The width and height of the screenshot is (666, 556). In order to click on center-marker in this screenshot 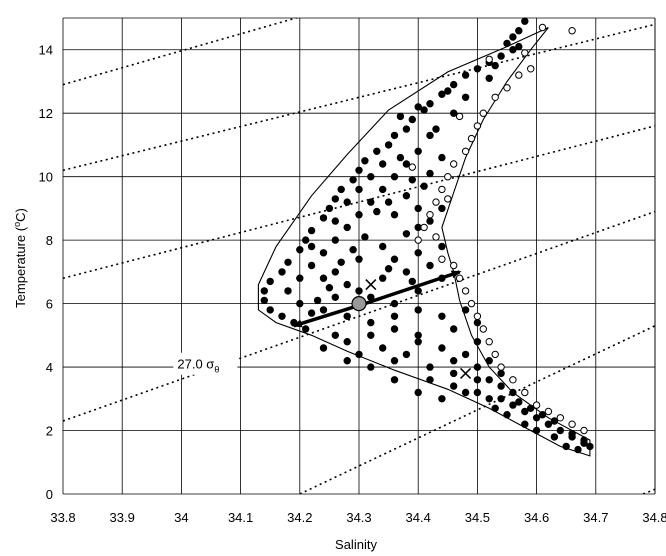, I will do `click(359, 304)`.